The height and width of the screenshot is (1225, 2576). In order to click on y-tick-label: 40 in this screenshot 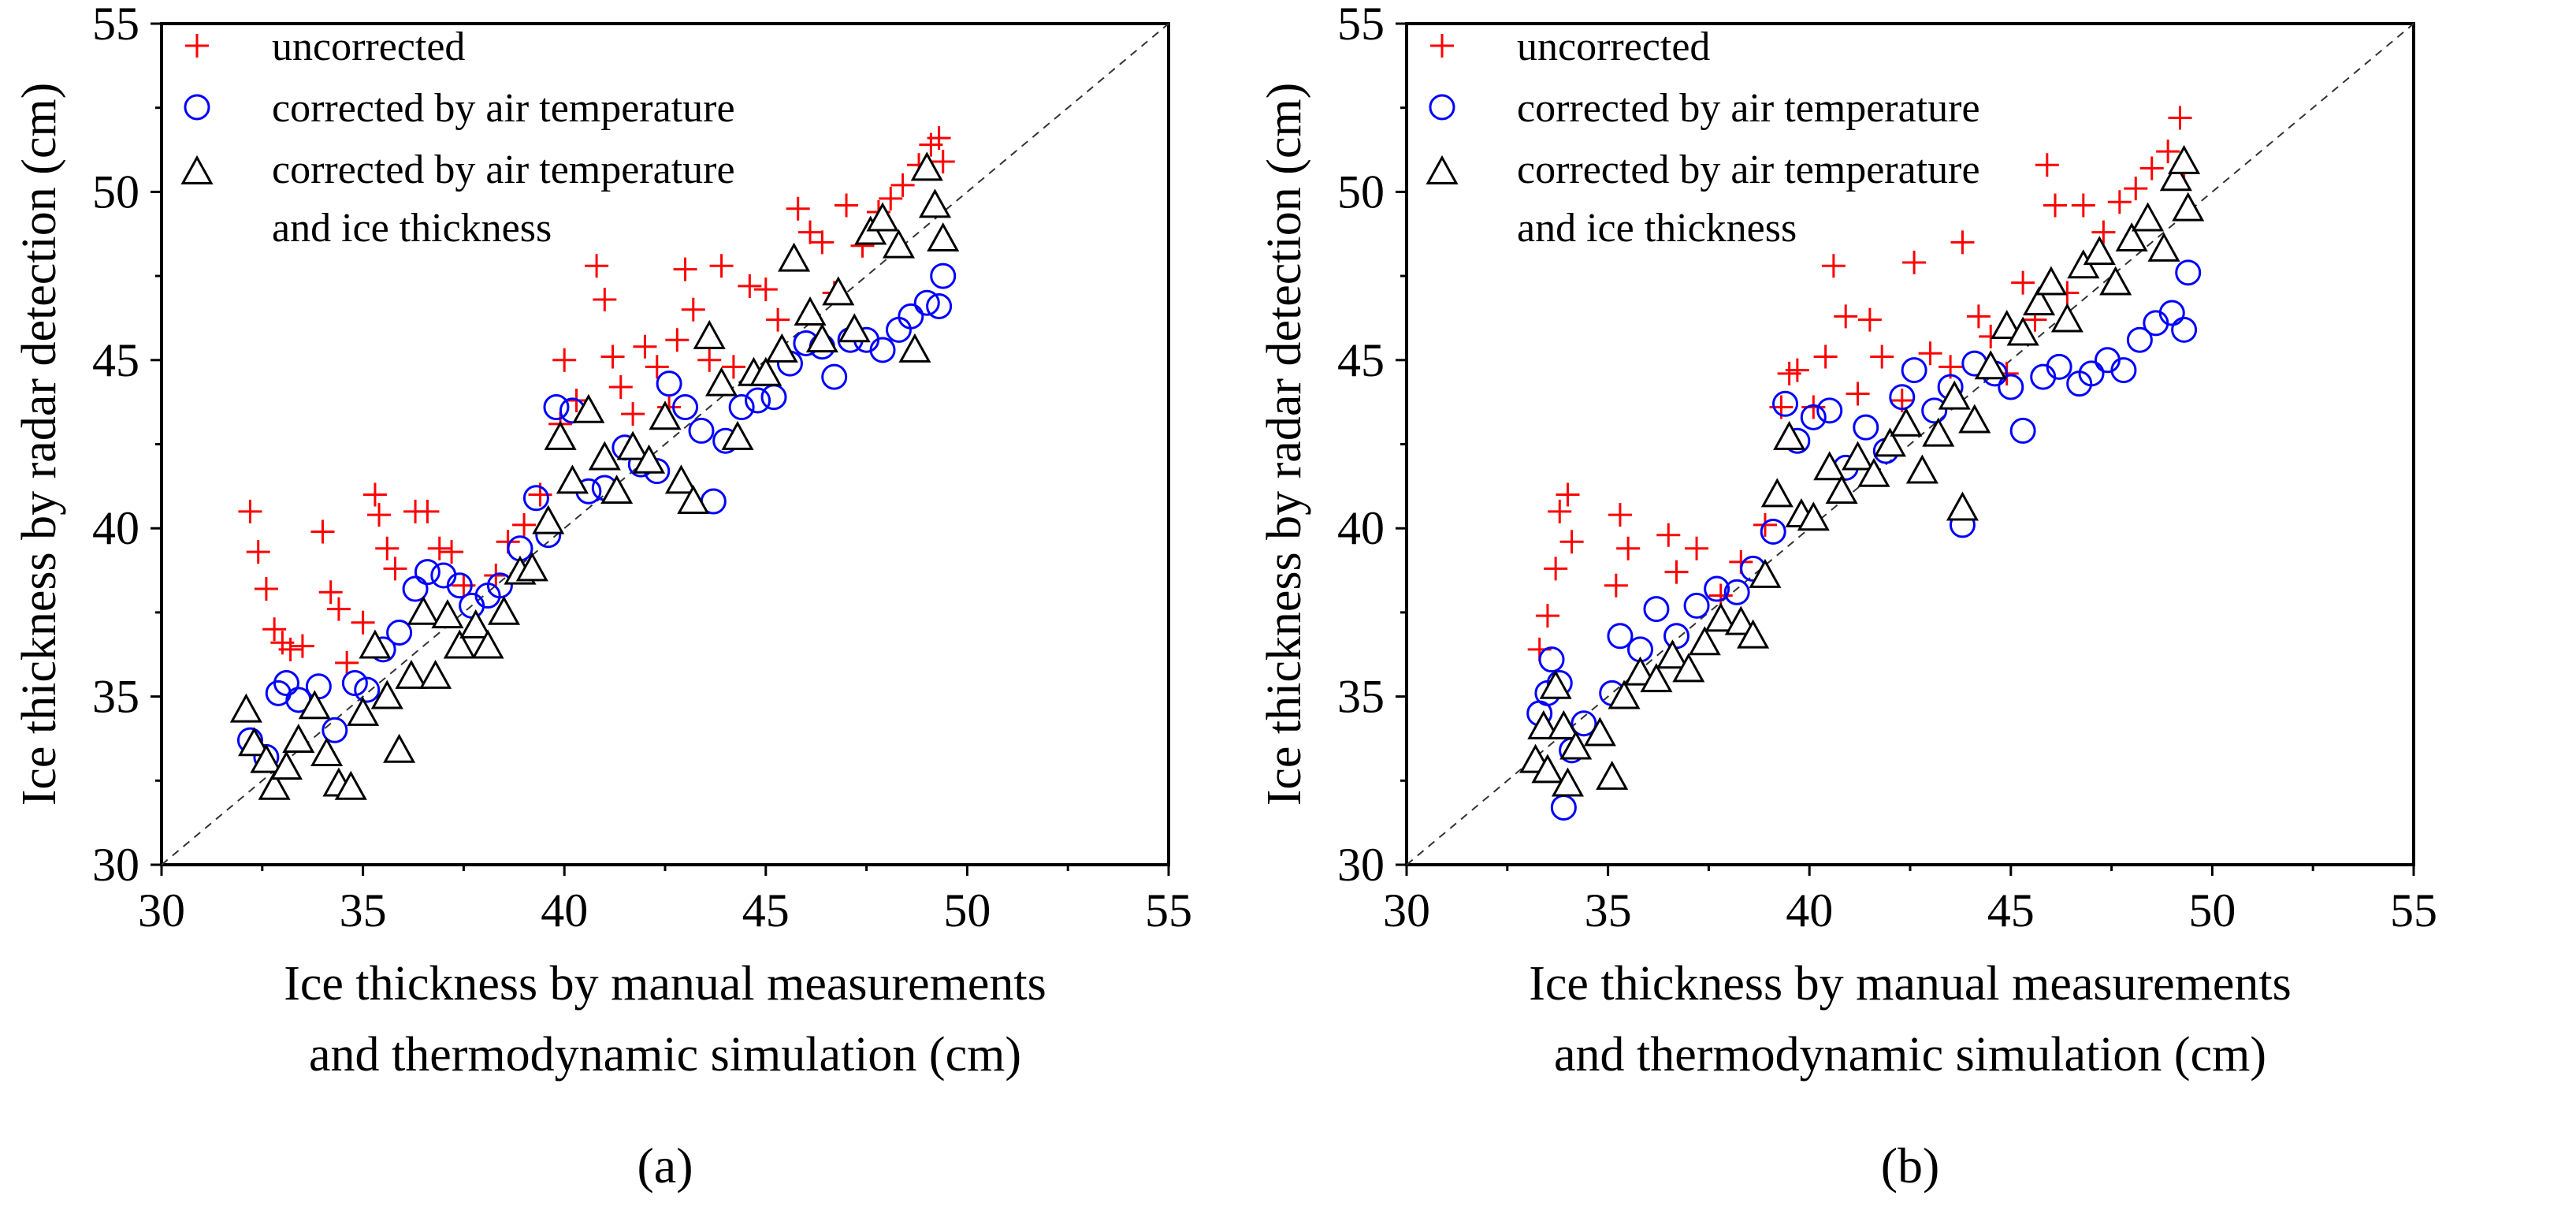, I will do `click(115, 528)`.